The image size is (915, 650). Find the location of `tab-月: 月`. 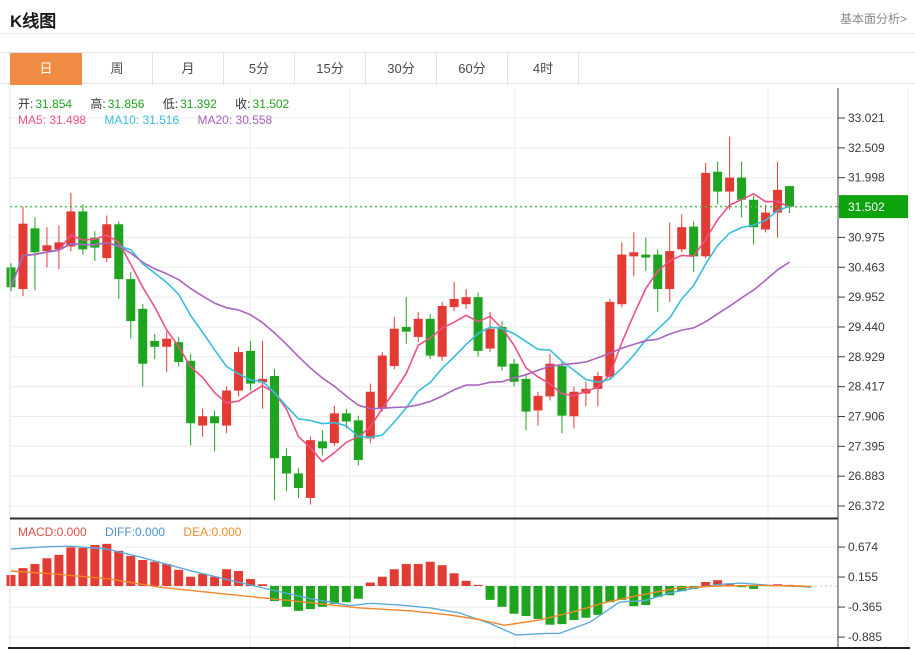

tab-月: 月 is located at coordinates (188, 69).